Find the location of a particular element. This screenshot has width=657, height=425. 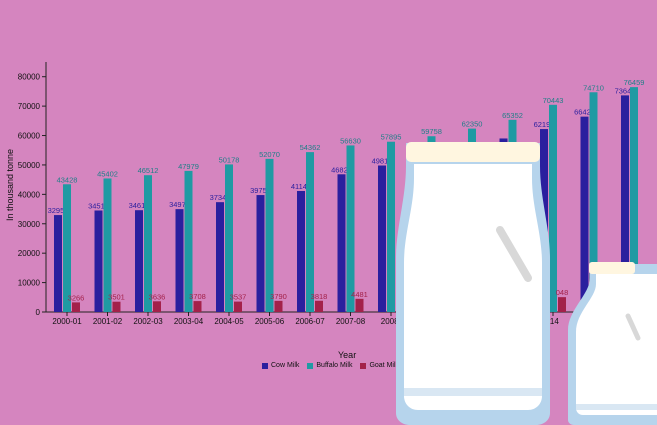

data-label-buffalo: 62350 is located at coordinates (472, 124).